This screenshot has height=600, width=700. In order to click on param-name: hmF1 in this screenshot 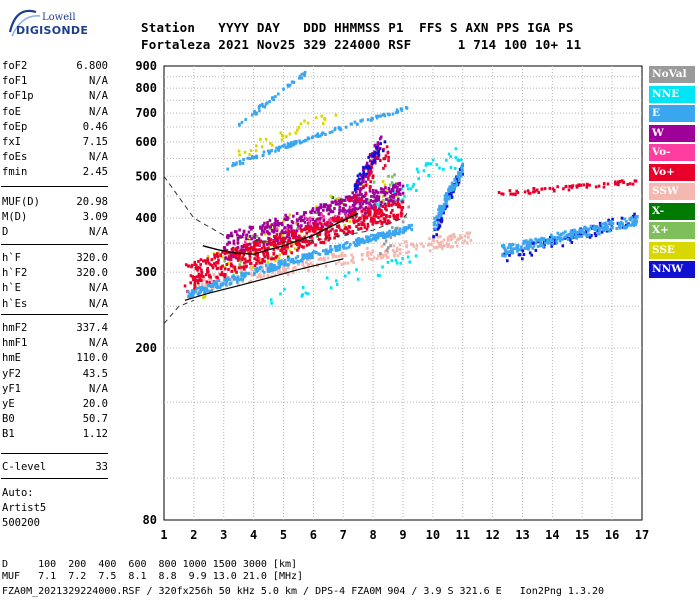, I will do `click(15, 343)`.